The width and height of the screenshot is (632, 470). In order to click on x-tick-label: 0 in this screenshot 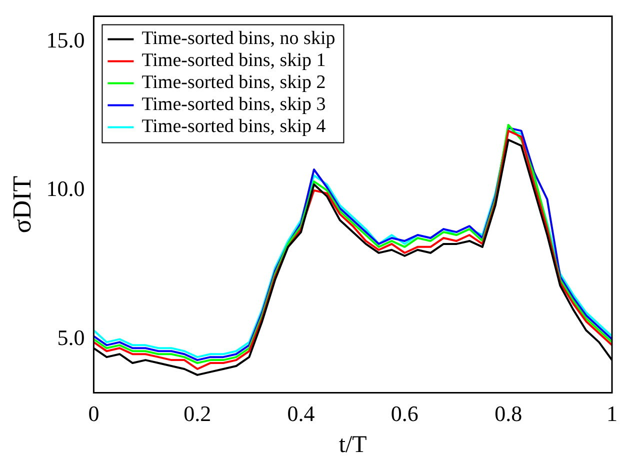, I will do `click(94, 413)`.